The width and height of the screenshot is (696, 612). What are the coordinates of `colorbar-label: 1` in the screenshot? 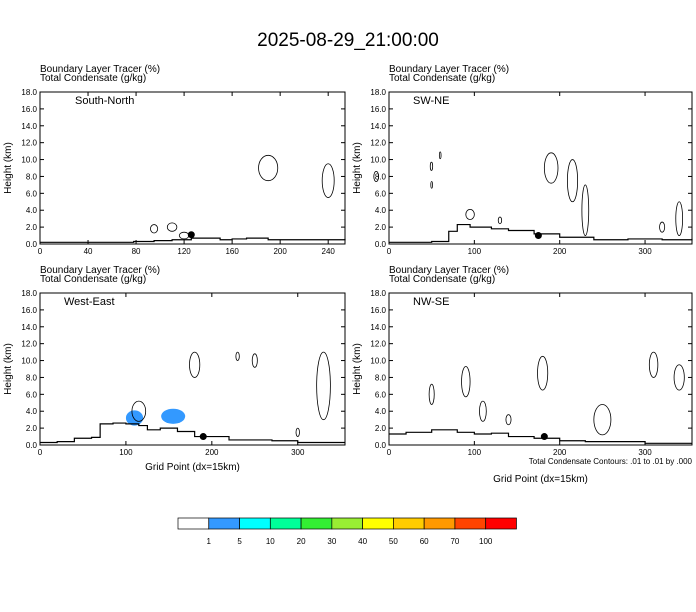 It's located at (209, 541).